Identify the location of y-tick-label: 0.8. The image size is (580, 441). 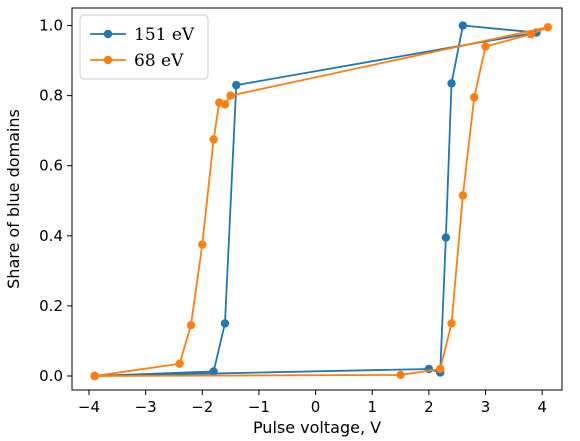
(51, 96).